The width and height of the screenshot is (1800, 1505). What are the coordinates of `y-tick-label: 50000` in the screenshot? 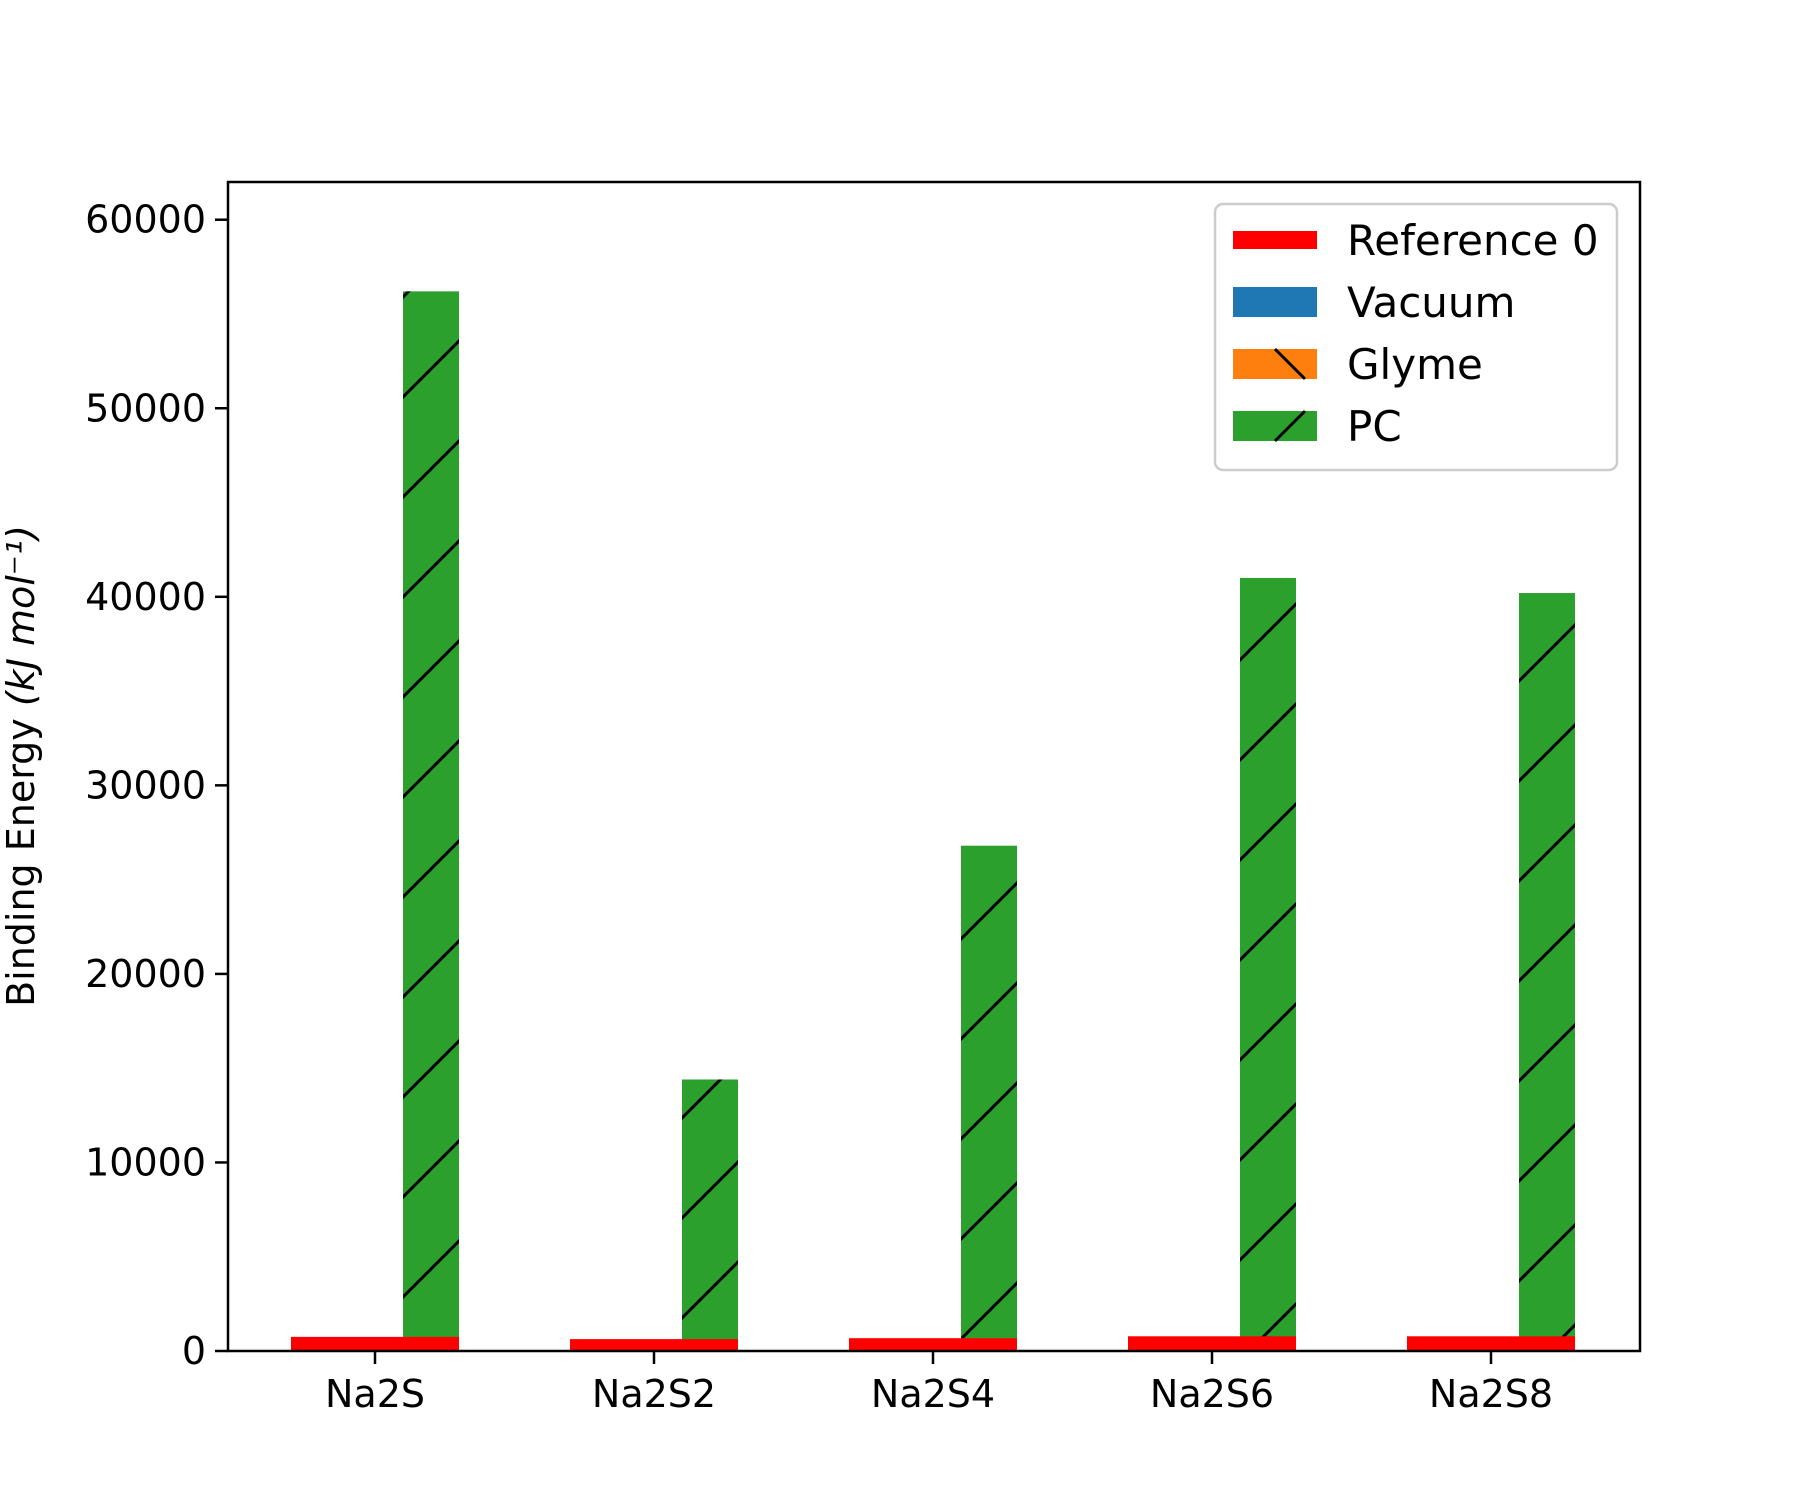 It's located at (145, 408).